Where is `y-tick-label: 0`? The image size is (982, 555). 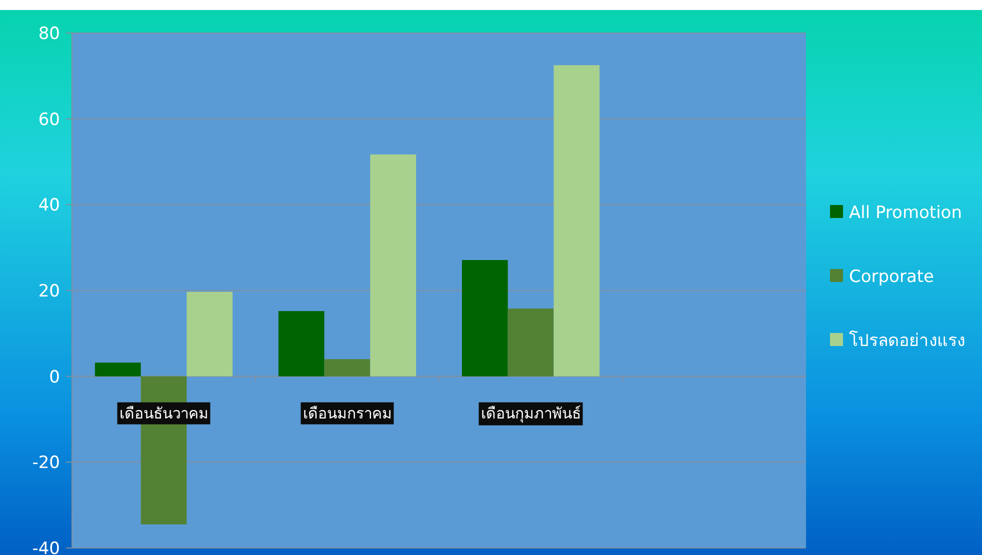 y-tick-label: 0 is located at coordinates (54, 377).